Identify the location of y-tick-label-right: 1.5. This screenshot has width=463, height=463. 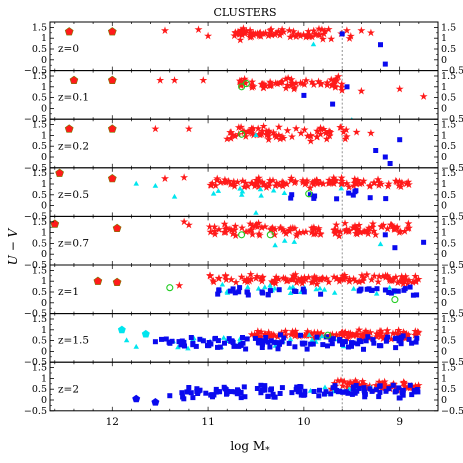
(448, 27).